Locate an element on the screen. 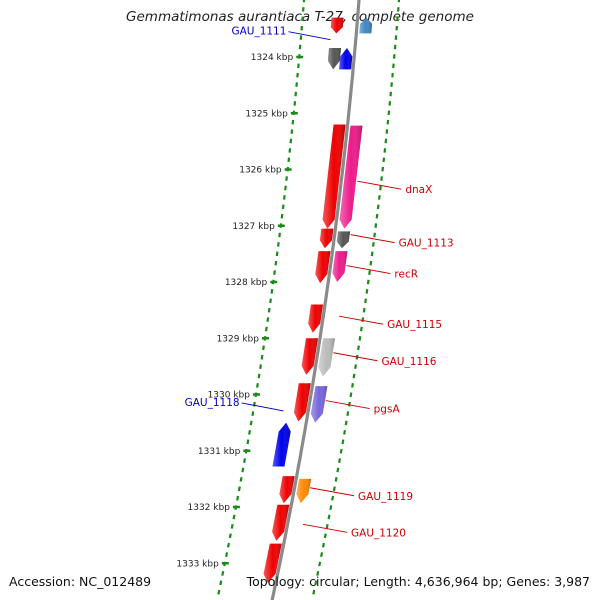  tick-label: 1329 kbp is located at coordinates (238, 339).